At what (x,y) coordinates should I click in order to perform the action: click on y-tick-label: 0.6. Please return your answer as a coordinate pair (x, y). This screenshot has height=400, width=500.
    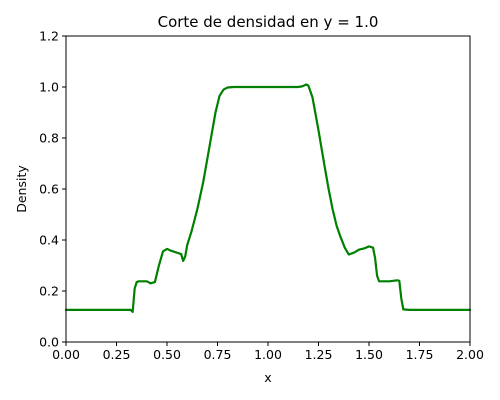
    Looking at the image, I should click on (49, 189).